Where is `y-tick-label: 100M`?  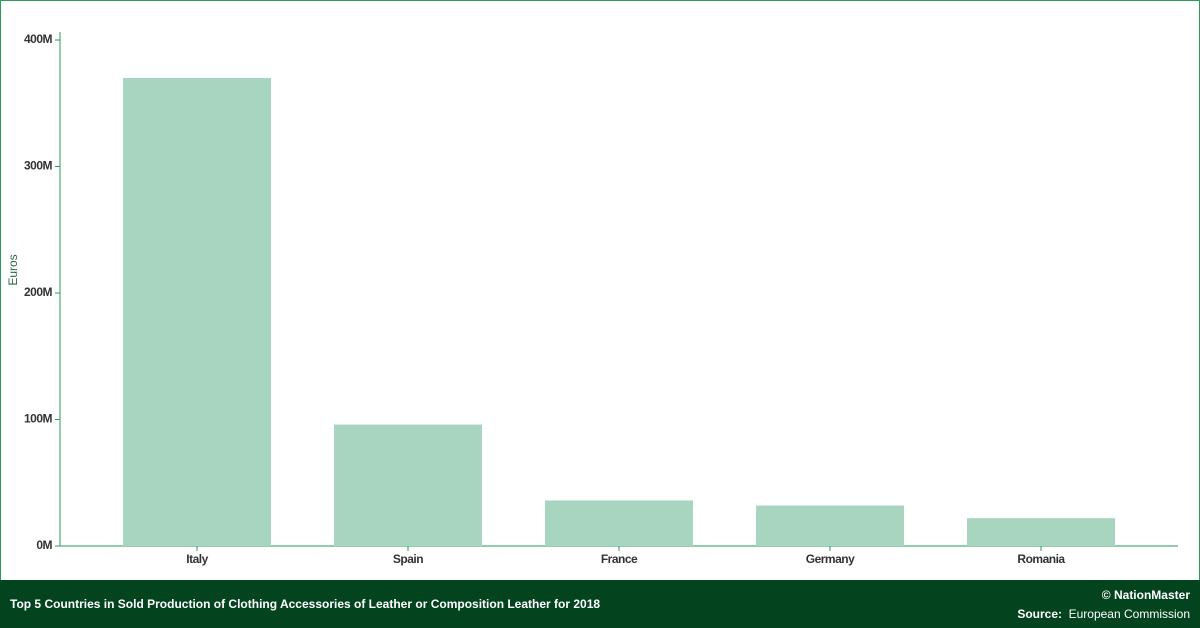 y-tick-label: 100M is located at coordinates (38, 419).